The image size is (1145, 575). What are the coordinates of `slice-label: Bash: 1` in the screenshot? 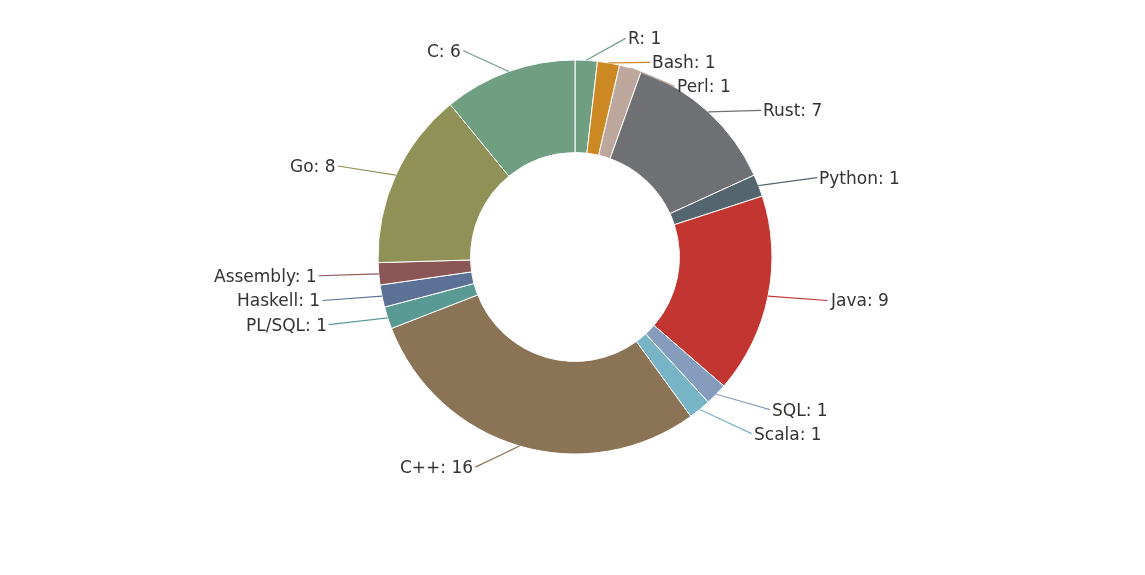 It's located at (684, 62).